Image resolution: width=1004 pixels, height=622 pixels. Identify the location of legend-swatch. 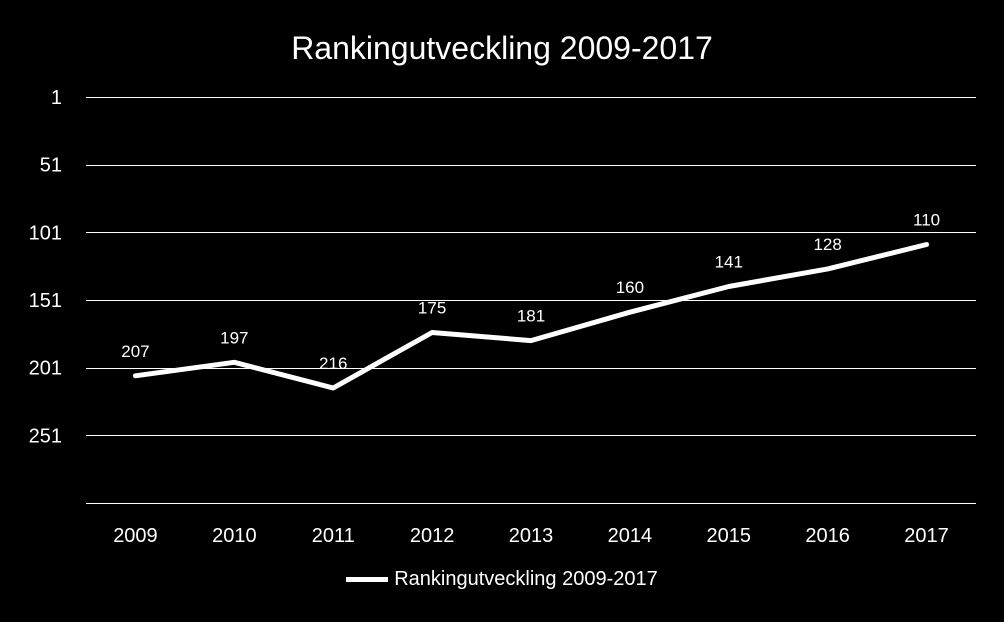
(367, 579).